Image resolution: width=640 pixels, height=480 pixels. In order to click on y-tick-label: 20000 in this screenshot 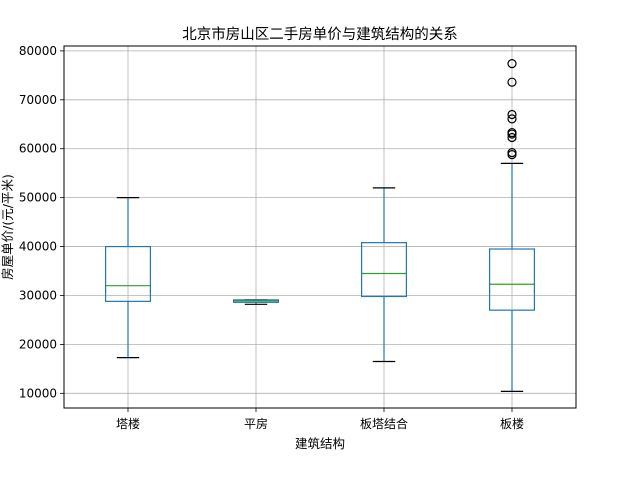, I will do `click(38, 344)`.